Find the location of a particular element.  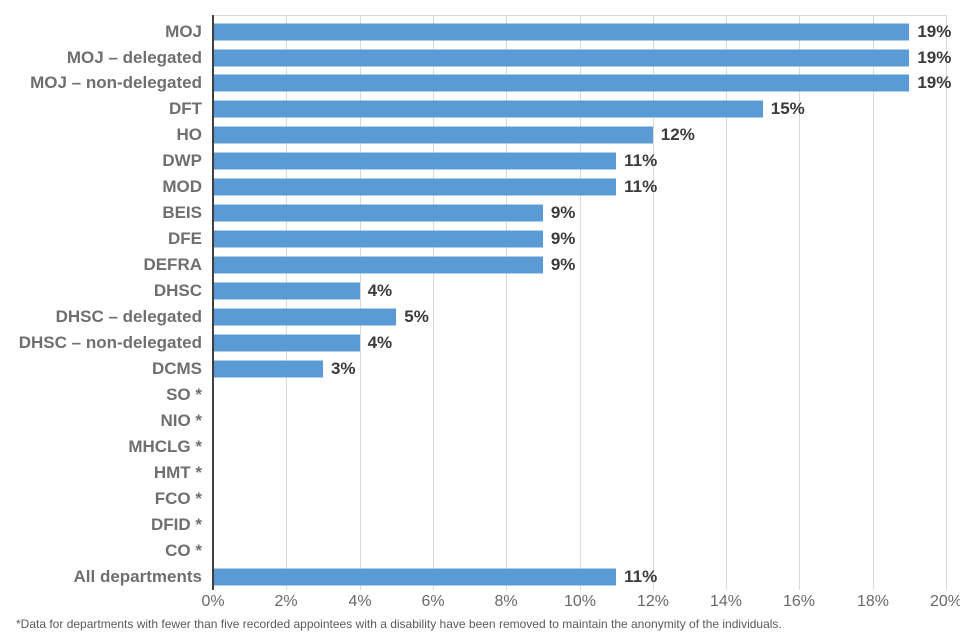

gridline-2pct is located at coordinates (286, 302).